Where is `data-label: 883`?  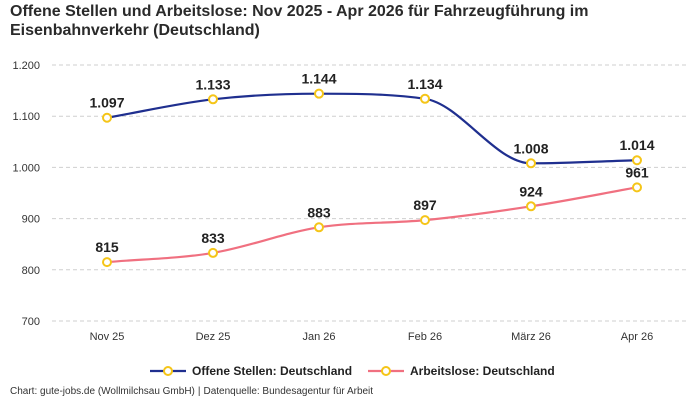
data-label: 883 is located at coordinates (319, 212).